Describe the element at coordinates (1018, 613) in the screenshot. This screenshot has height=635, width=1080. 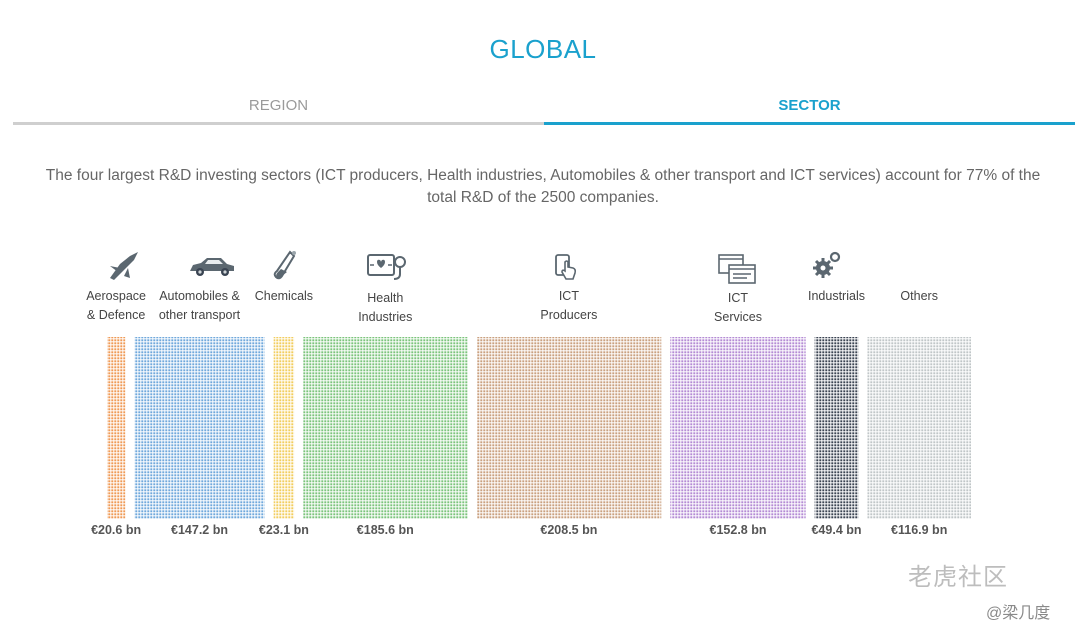
I see `watermark-user: @梁几度` at that location.